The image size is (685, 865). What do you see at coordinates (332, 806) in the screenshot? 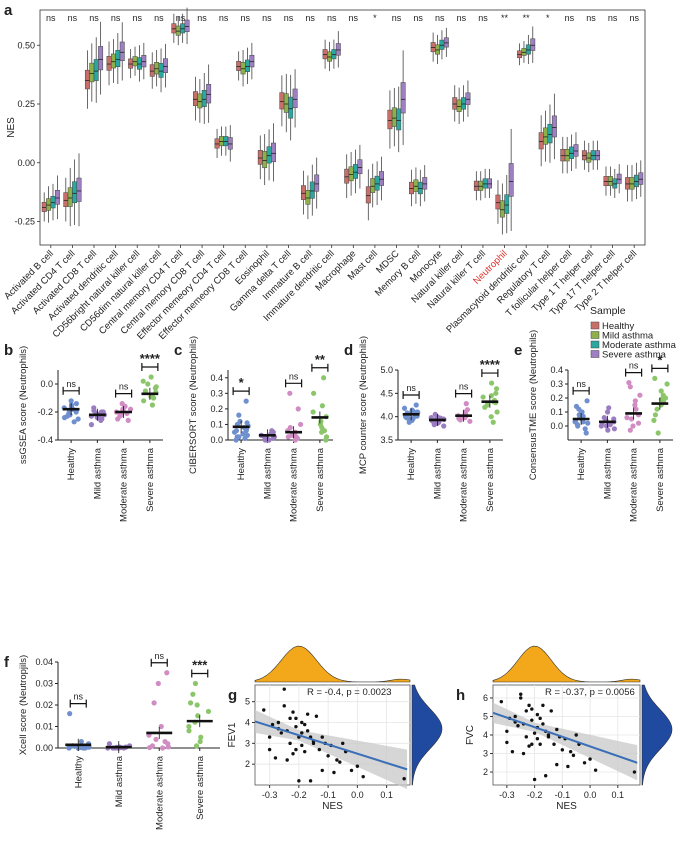
I see `x-axis-label-g: NES` at bounding box center [332, 806].